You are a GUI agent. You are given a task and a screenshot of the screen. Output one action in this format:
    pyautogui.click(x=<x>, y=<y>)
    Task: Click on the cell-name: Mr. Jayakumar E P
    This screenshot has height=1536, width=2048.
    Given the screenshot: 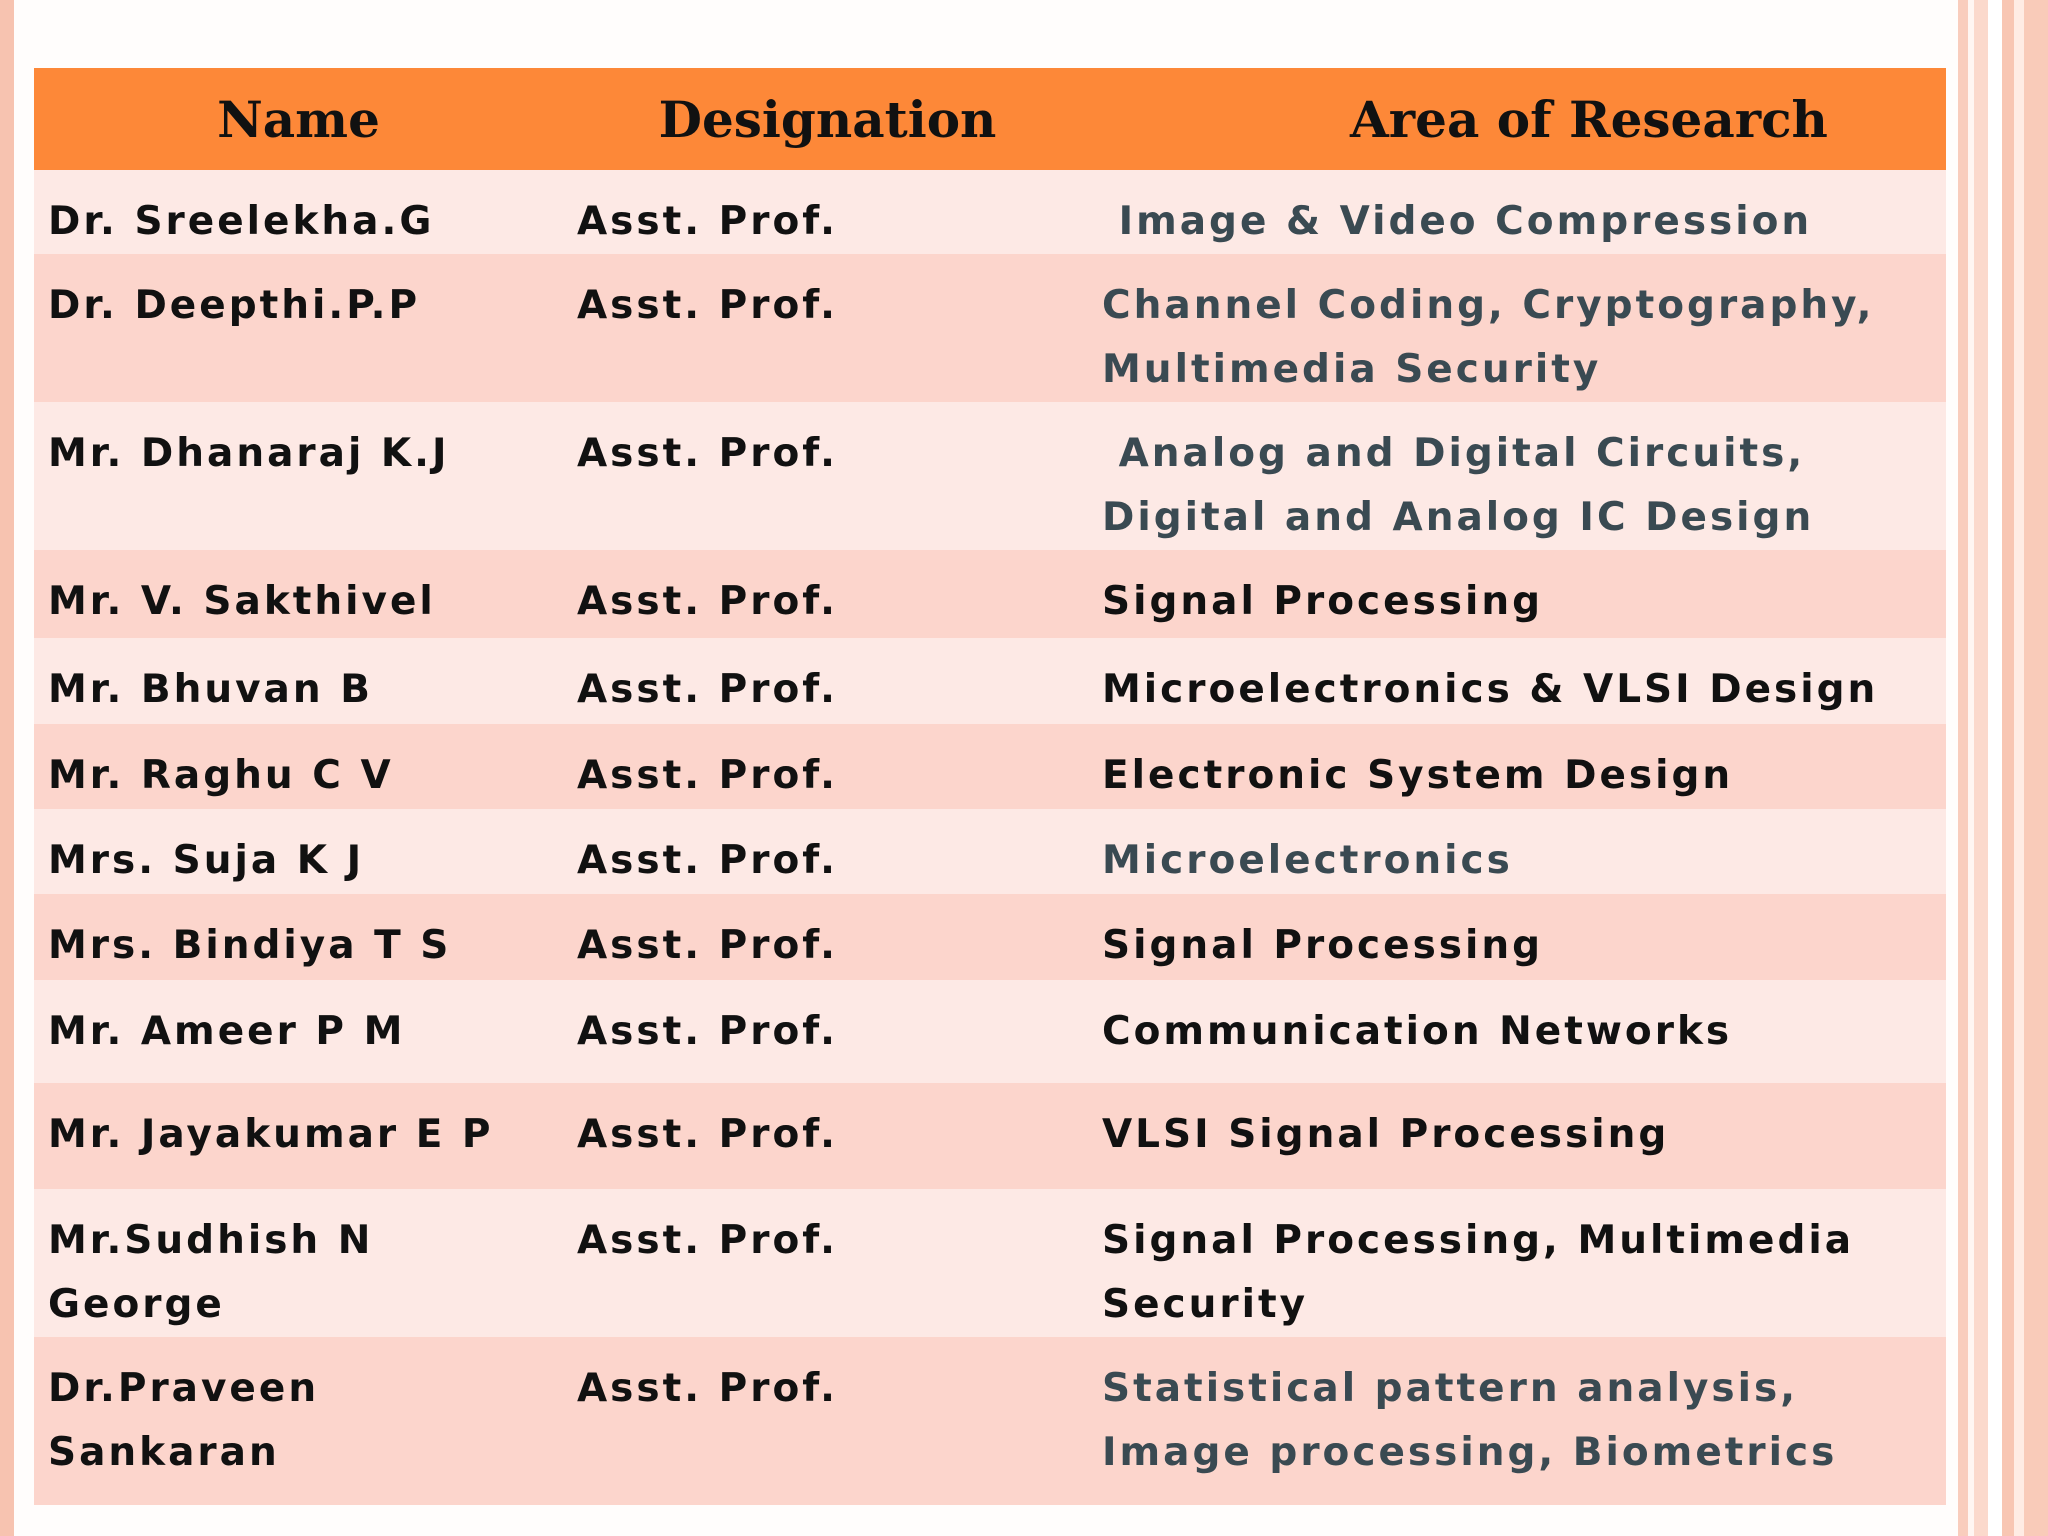 What is the action you would take?
    pyautogui.click(x=298, y=1136)
    